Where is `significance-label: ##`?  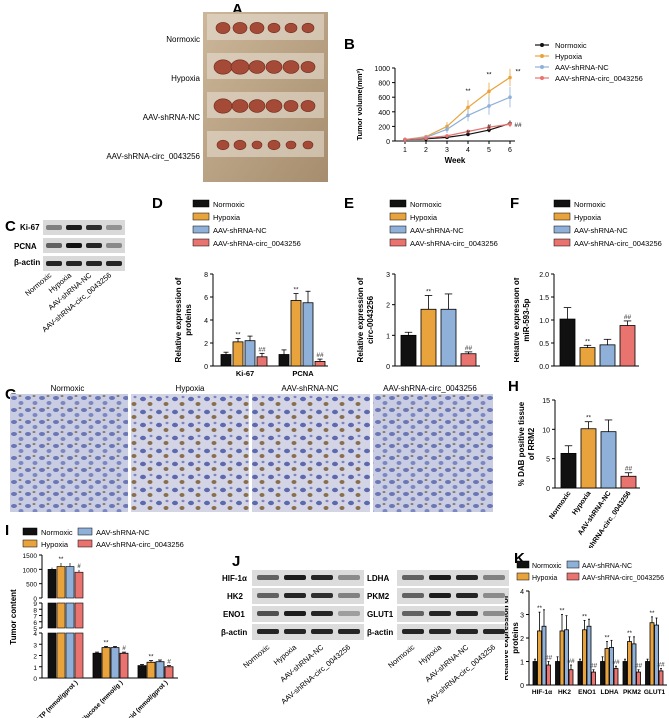
significance-label: ## is located at coordinates (661, 665).